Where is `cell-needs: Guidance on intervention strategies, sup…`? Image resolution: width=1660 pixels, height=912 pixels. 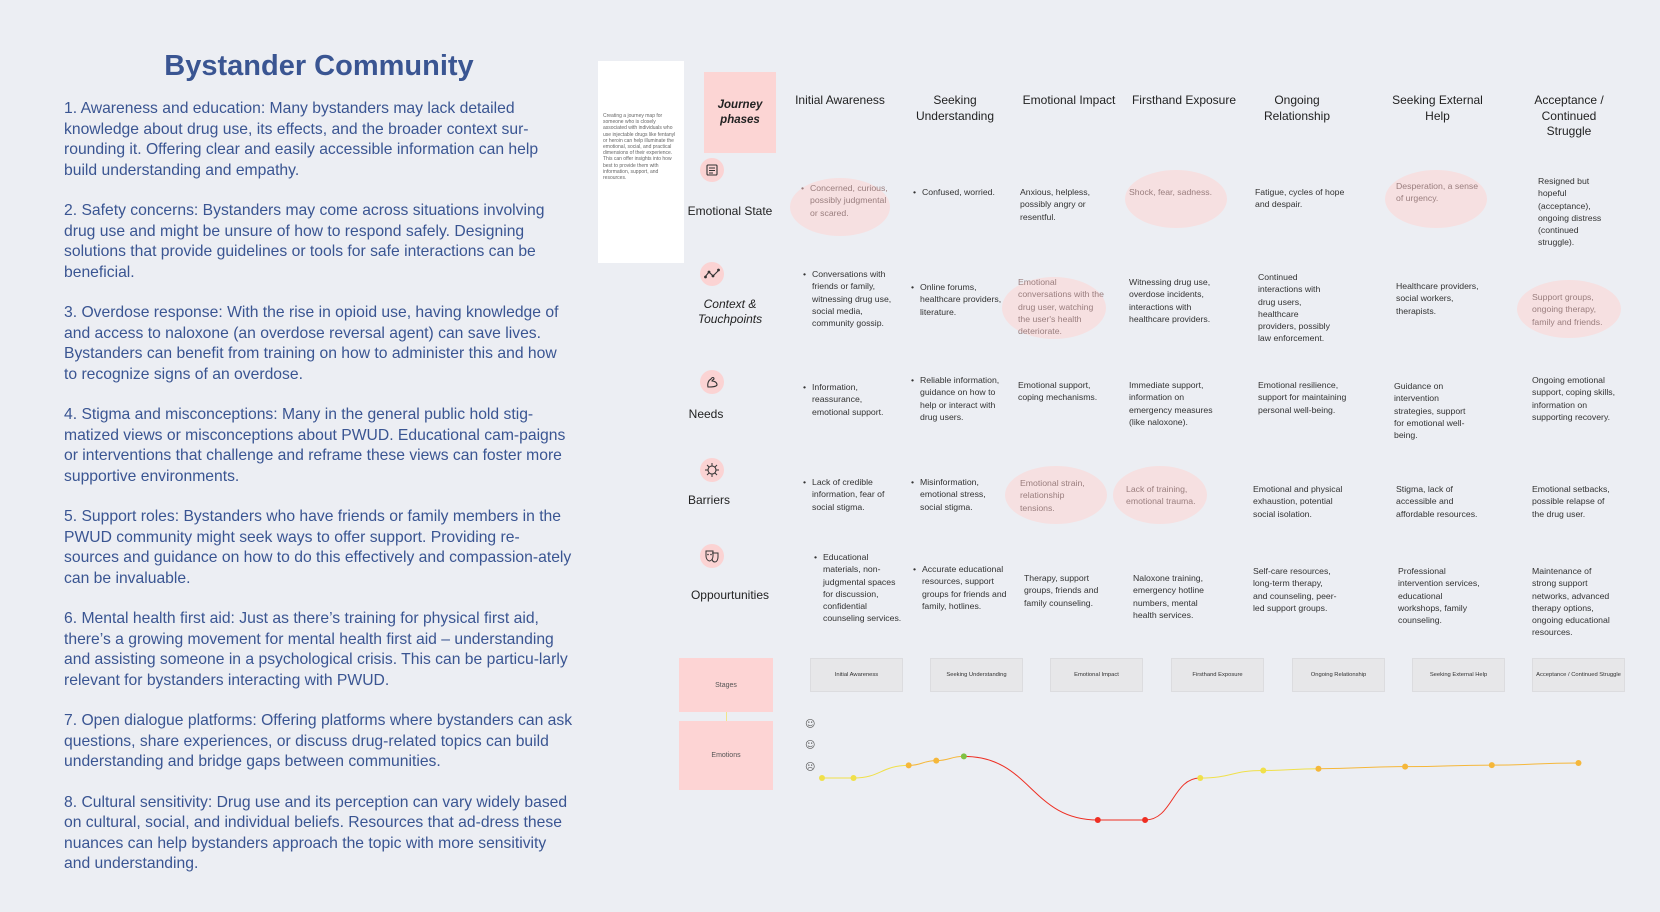
cell-needs: Guidance on intervention strategies, sup… is located at coordinates (1430, 411).